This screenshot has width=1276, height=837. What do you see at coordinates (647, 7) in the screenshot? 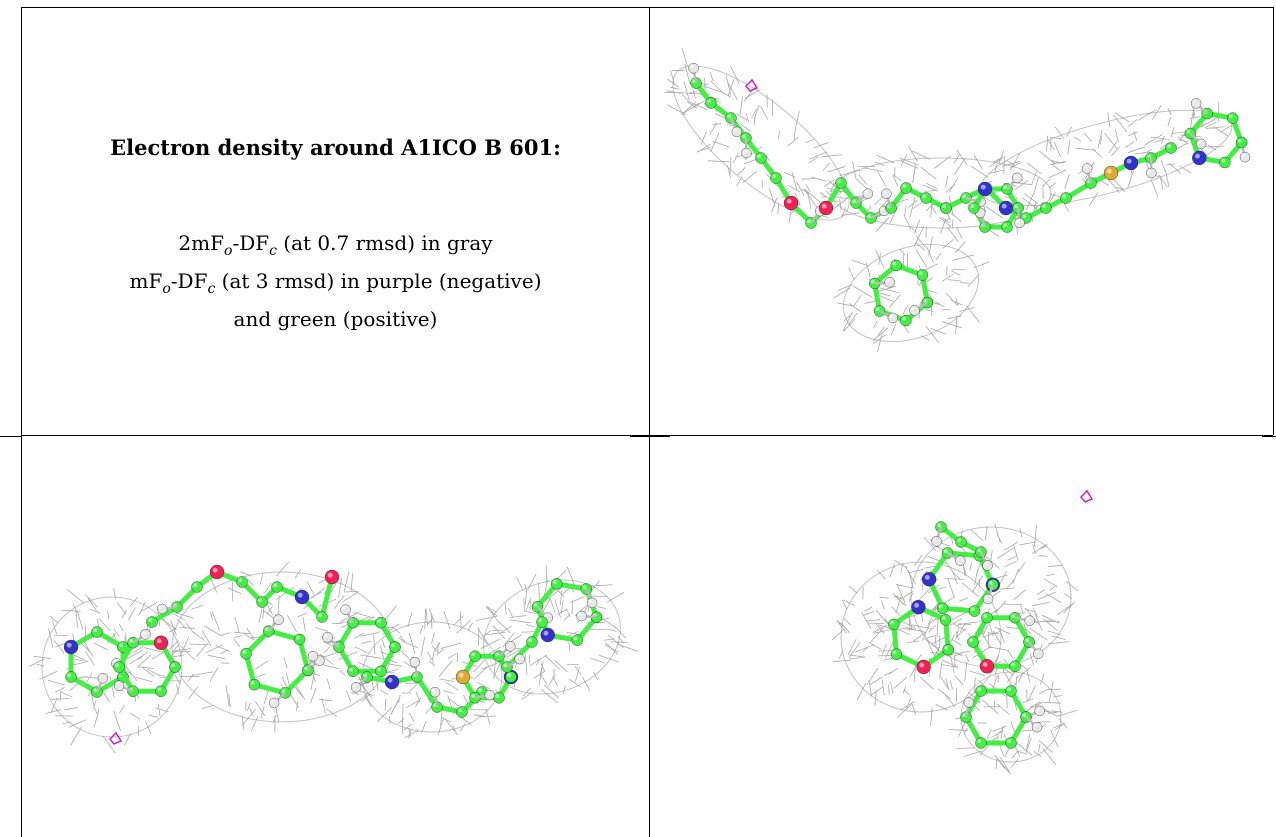
I see `grid-border-top` at bounding box center [647, 7].